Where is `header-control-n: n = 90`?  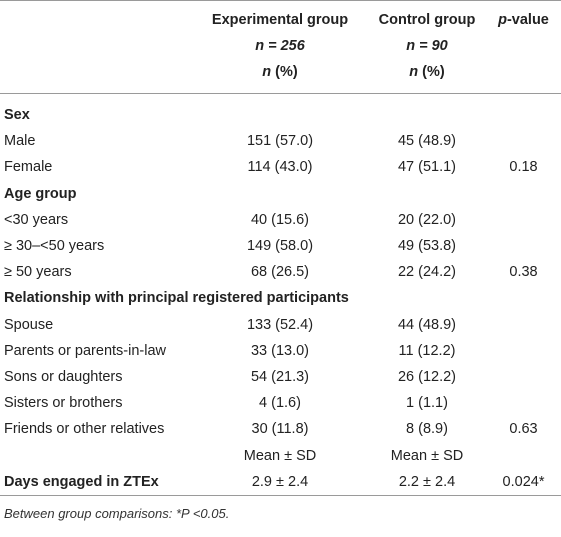
header-control-n: n = 90 is located at coordinates (427, 46).